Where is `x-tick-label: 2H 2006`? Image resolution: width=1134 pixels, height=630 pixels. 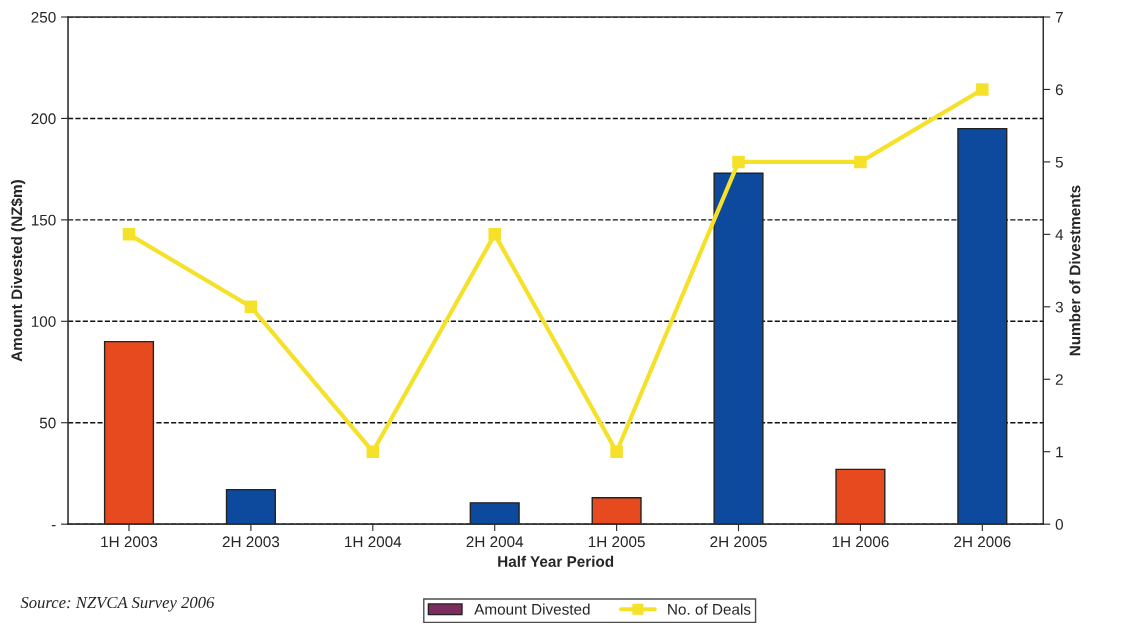 x-tick-label: 2H 2006 is located at coordinates (982, 542).